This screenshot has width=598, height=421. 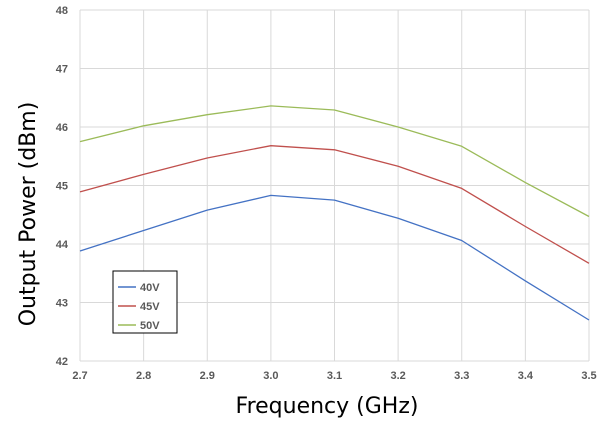 What do you see at coordinates (461, 376) in the screenshot?
I see `x-tick-label: 3.3` at bounding box center [461, 376].